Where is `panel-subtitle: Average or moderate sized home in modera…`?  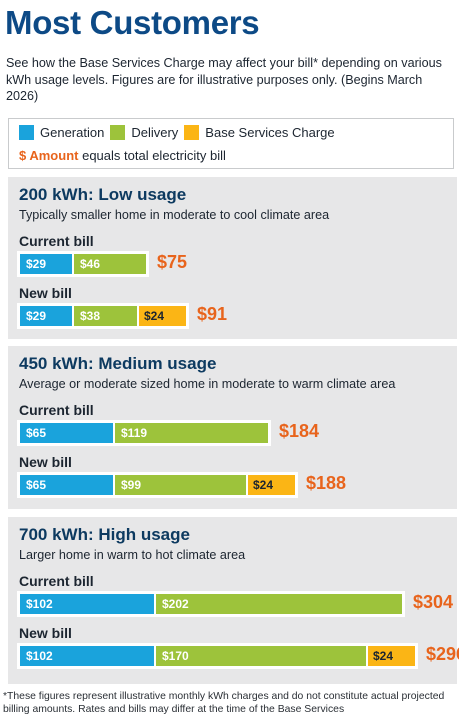
panel-subtitle: Average or moderate sized home in modera… is located at coordinates (207, 384).